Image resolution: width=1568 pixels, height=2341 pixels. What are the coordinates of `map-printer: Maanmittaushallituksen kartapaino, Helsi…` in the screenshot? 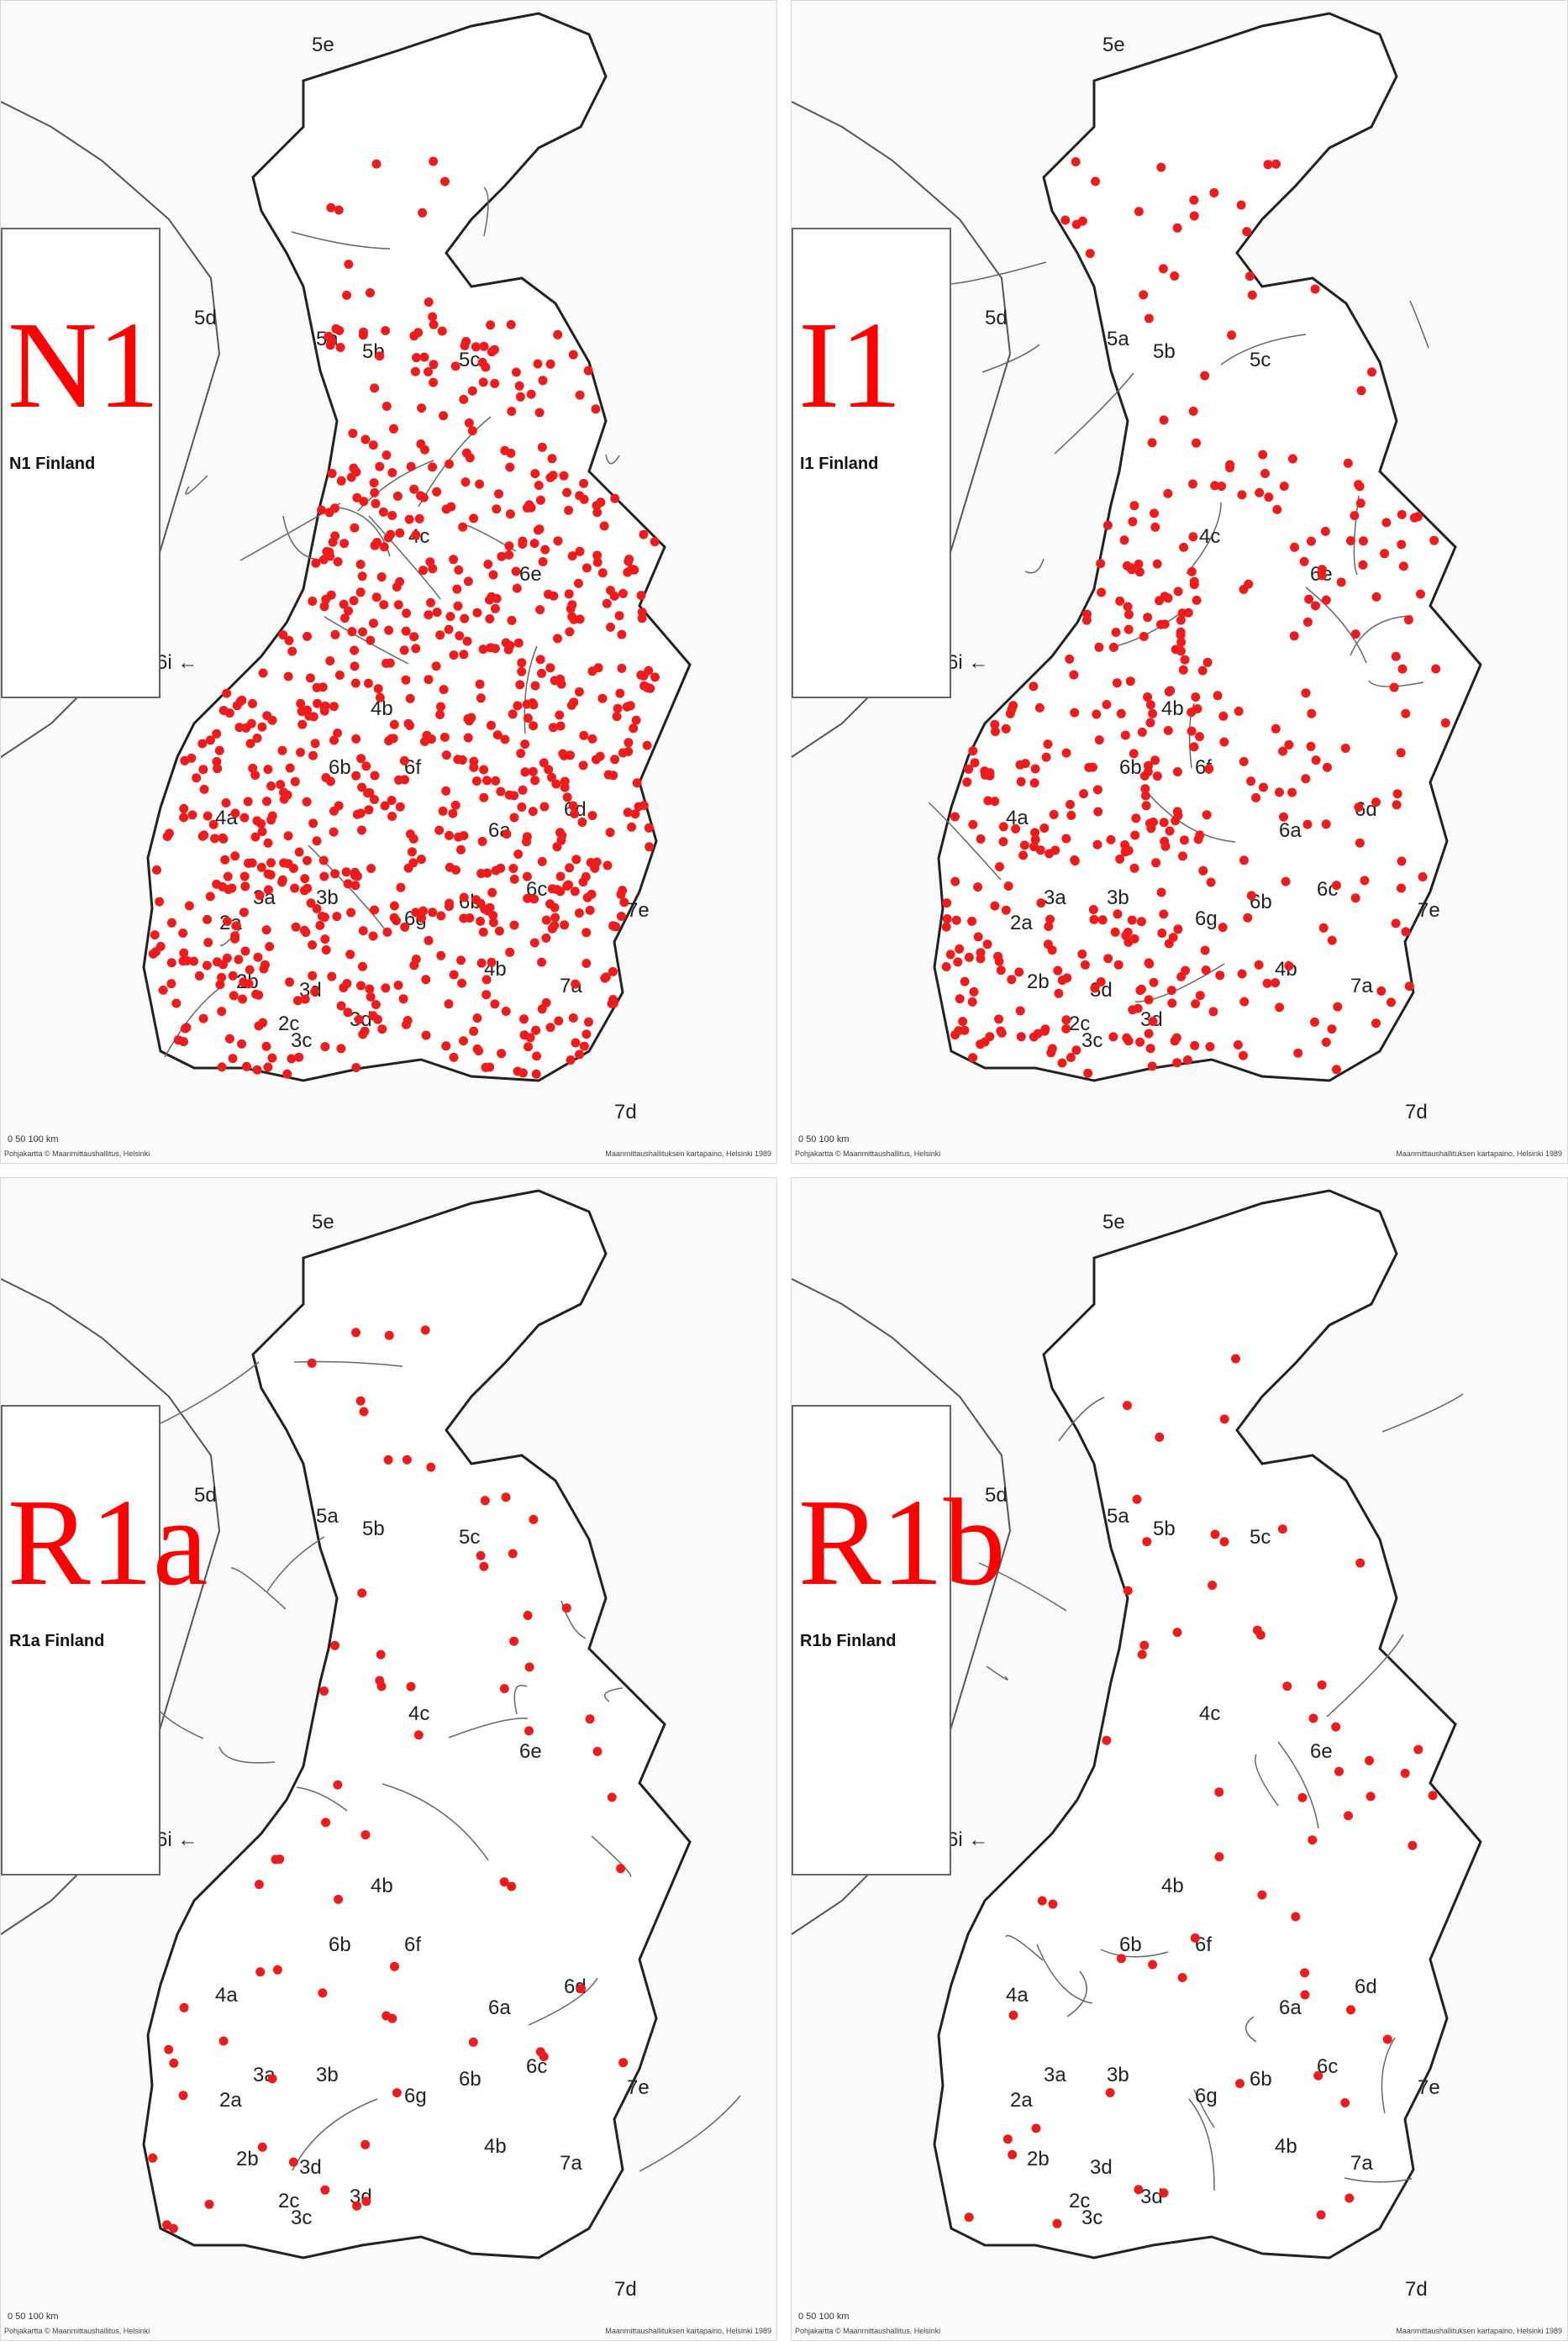 It's located at (688, 2331).